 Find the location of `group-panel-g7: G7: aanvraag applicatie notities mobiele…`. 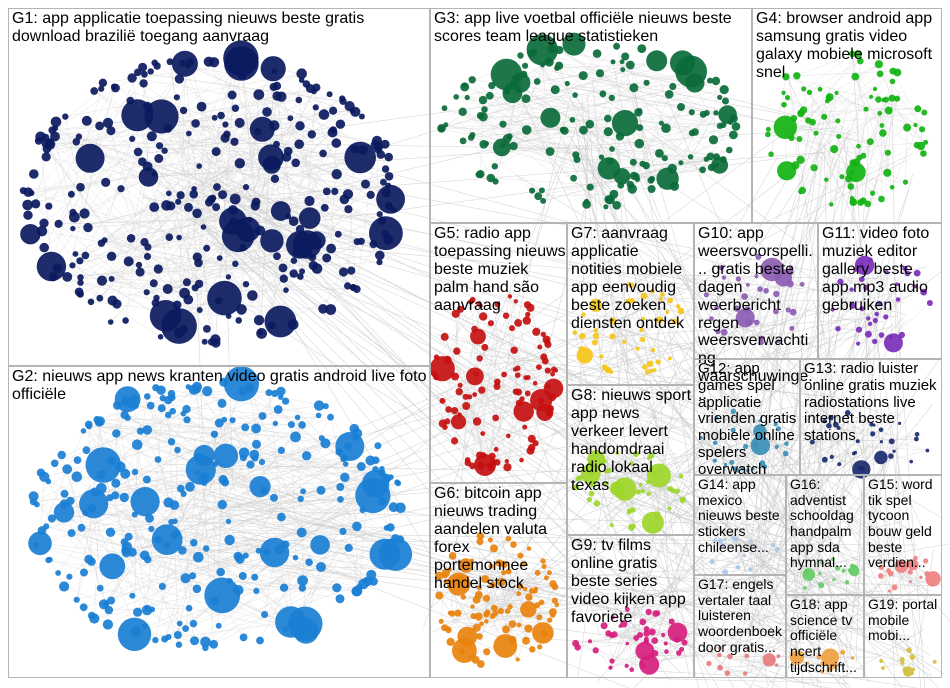

group-panel-g7: G7: aanvraag applicatie notities mobiele… is located at coordinates (630, 304).